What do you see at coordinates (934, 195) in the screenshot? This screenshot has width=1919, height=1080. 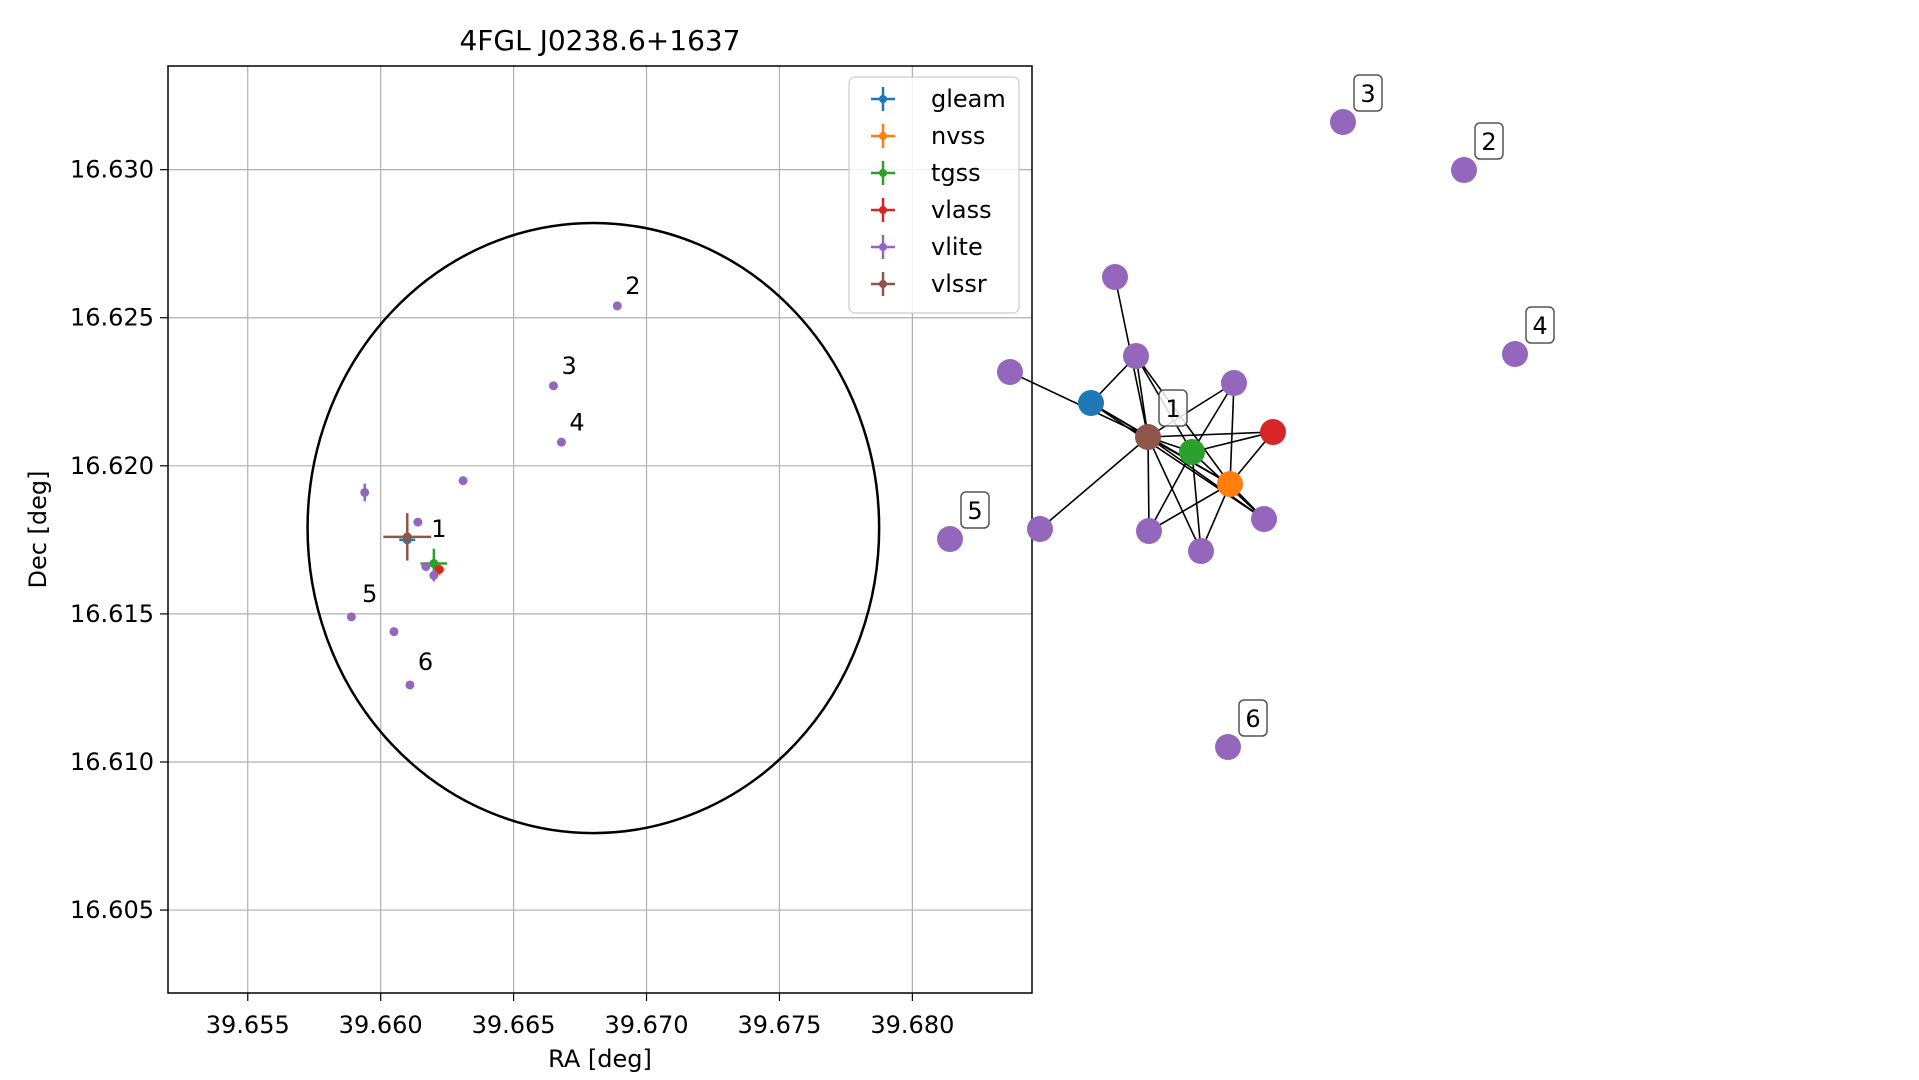 I see `legend: gleam nvss tgss vlass vlite vlssr` at bounding box center [934, 195].